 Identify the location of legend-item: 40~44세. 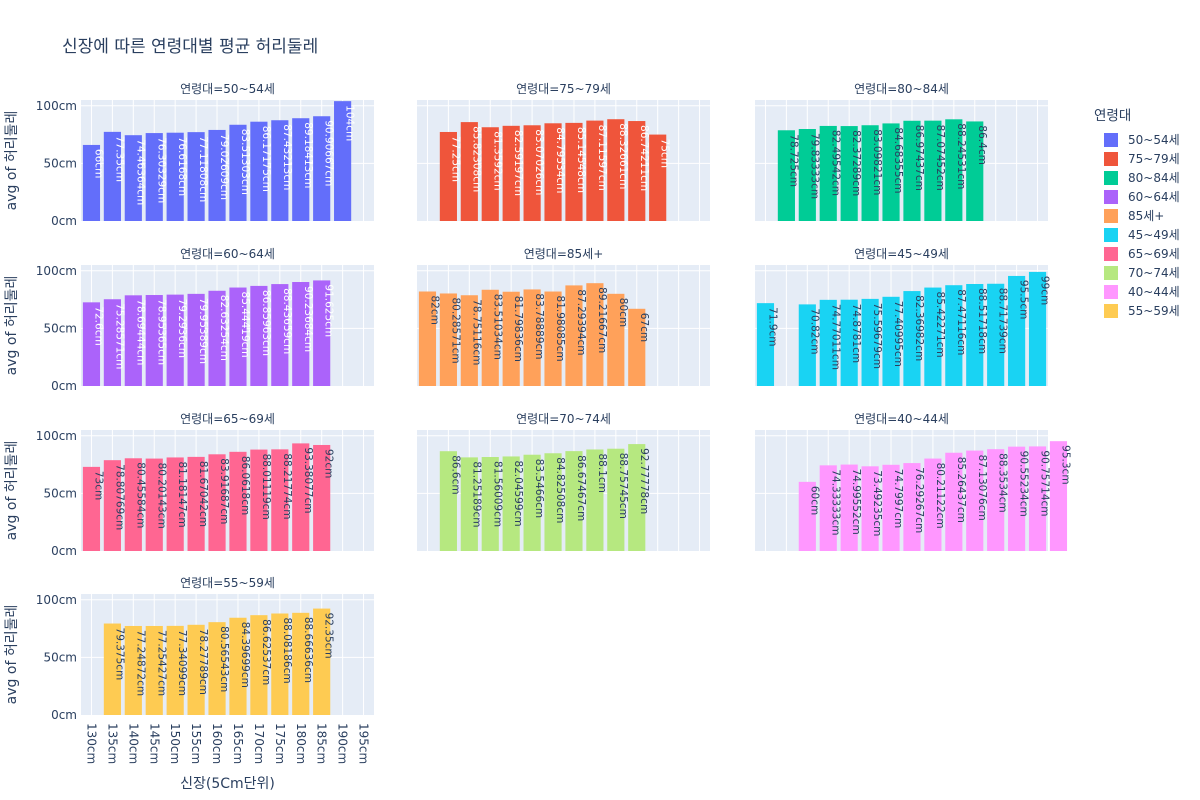
(1137, 291).